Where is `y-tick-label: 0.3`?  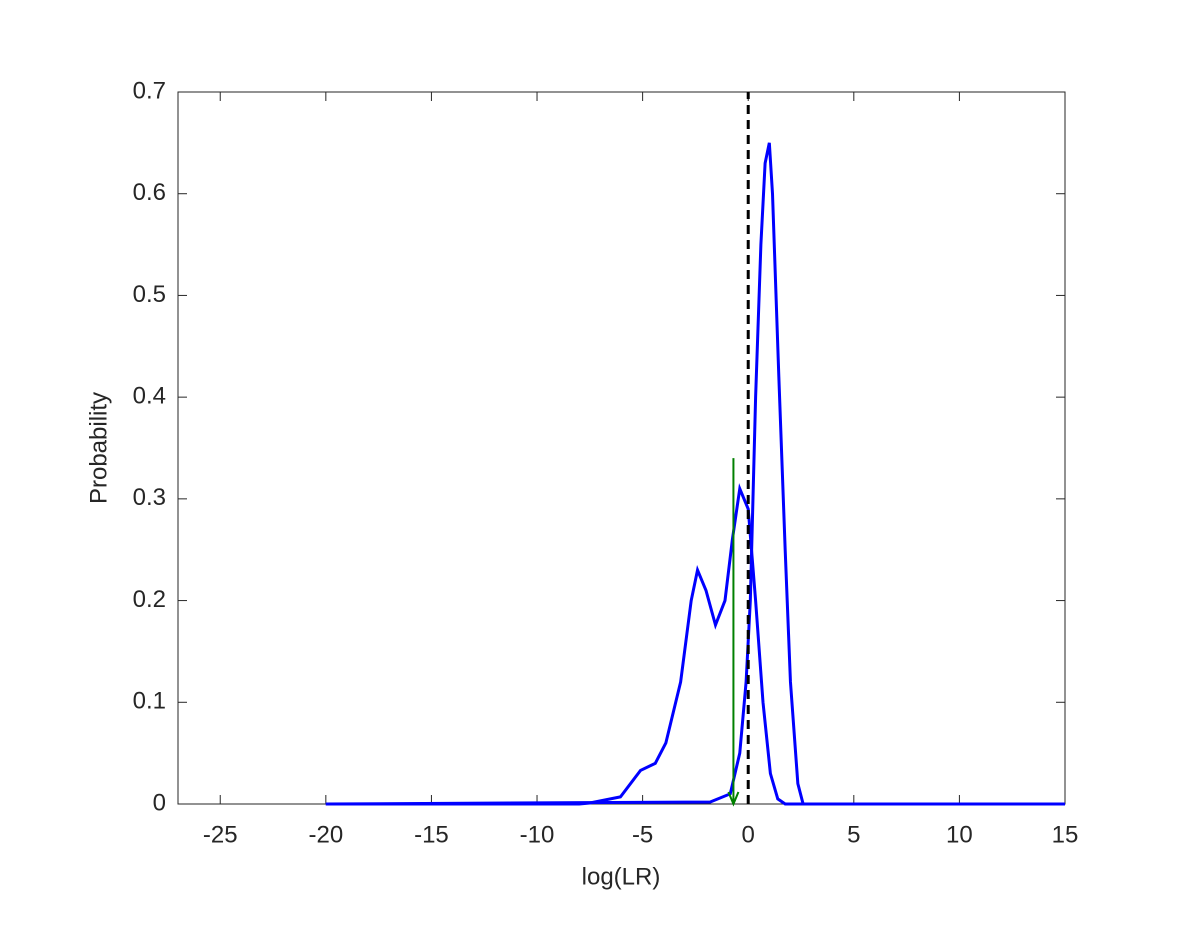 y-tick-label: 0.3 is located at coordinates (149, 497).